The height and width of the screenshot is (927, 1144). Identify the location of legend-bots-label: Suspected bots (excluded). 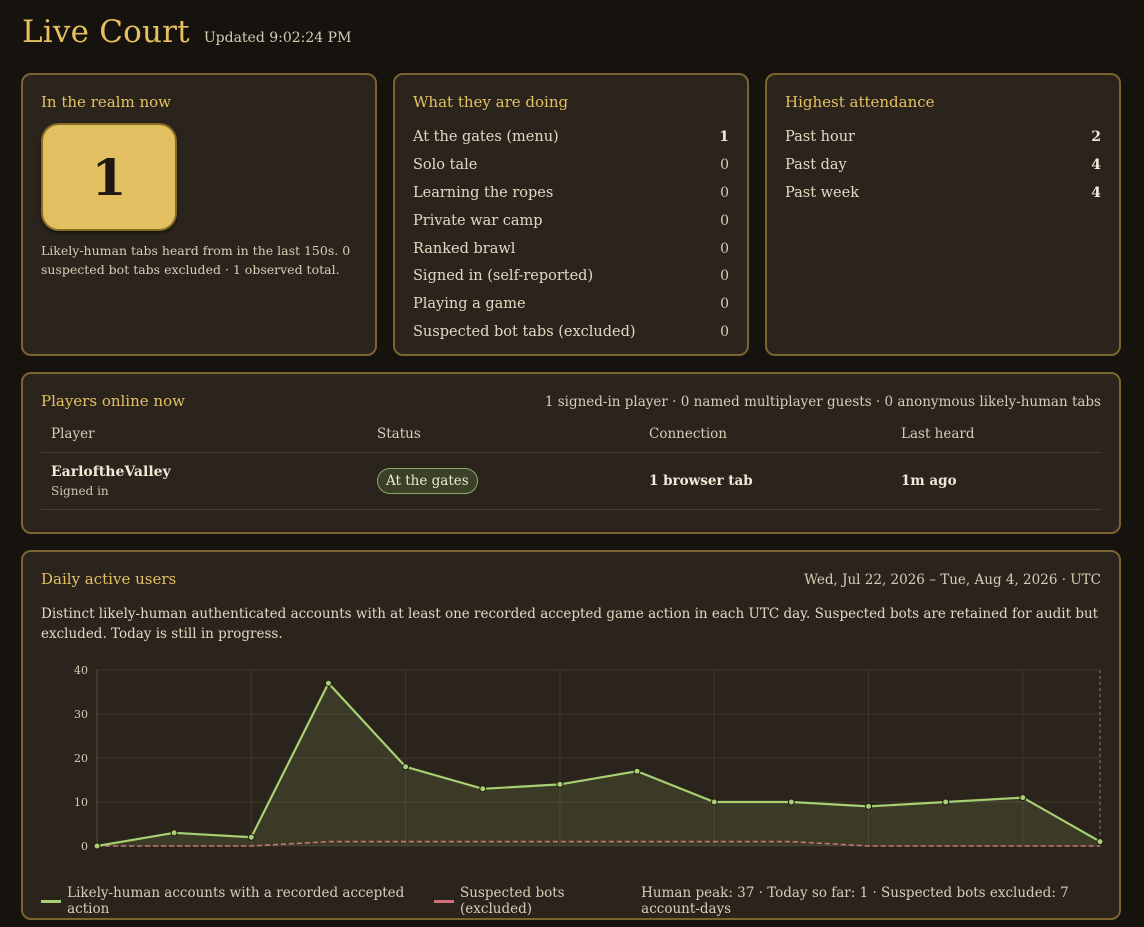
(512, 901).